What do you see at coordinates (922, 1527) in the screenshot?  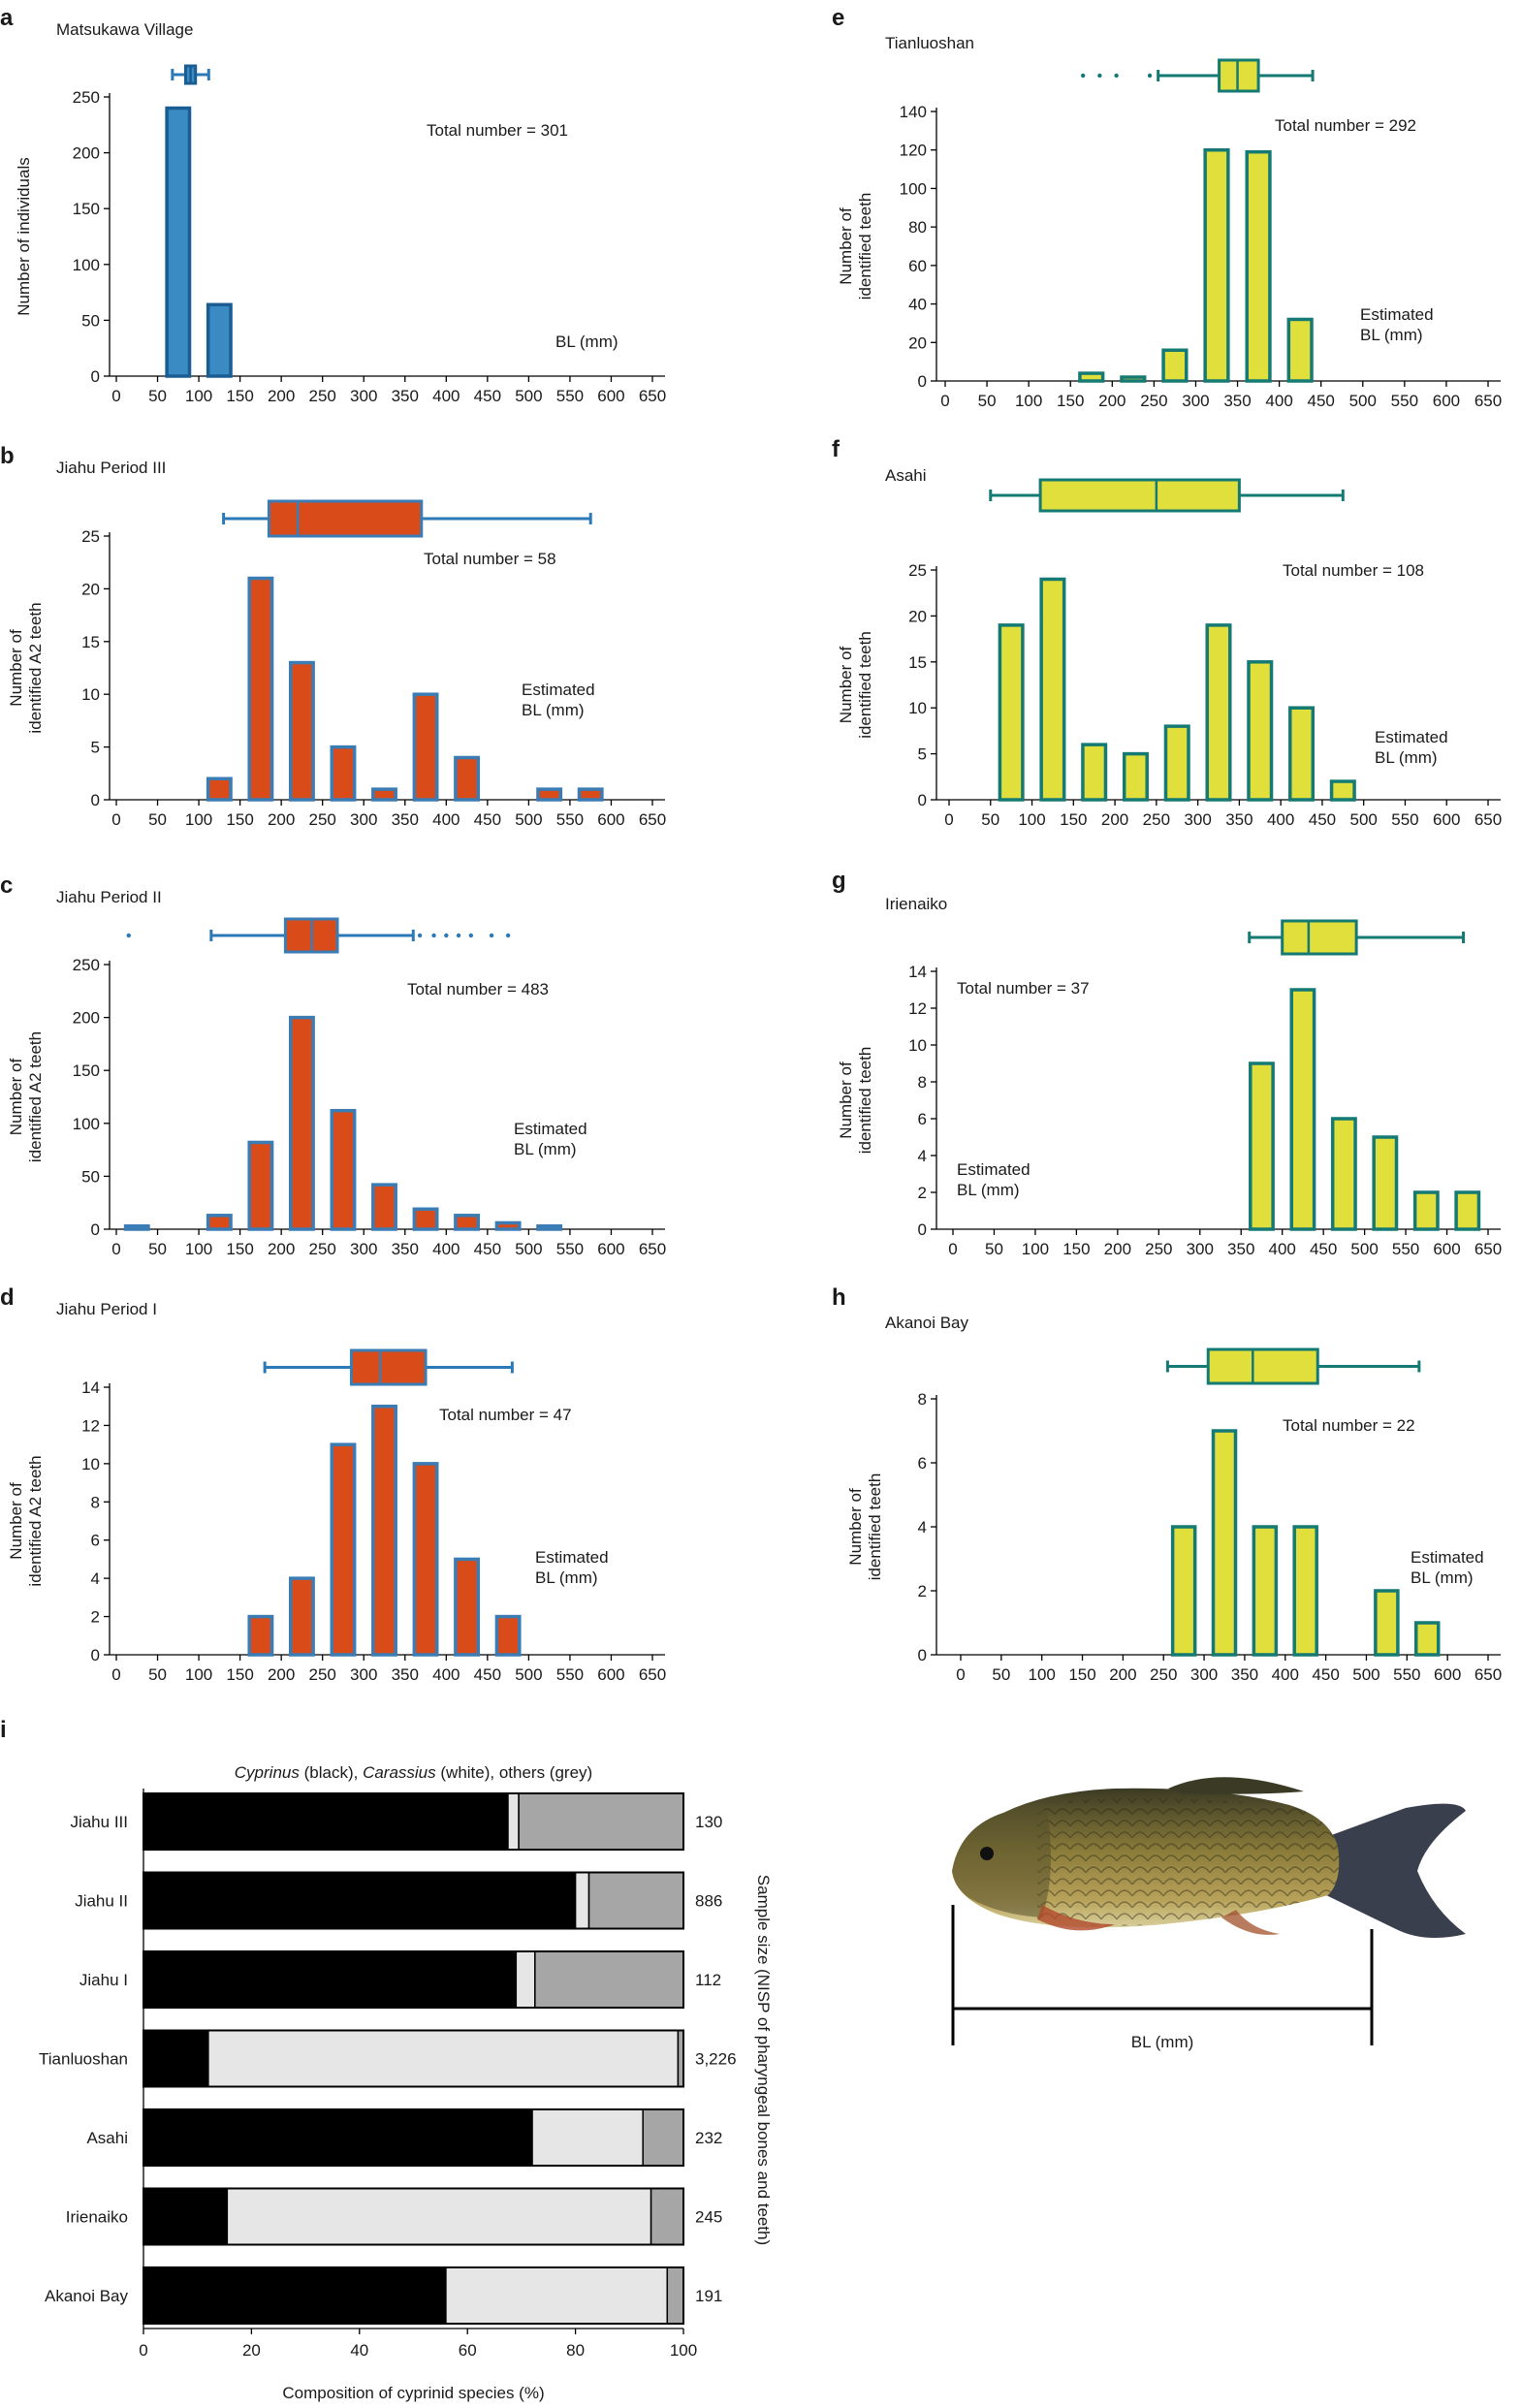 I see `y-tick-label: 4` at bounding box center [922, 1527].